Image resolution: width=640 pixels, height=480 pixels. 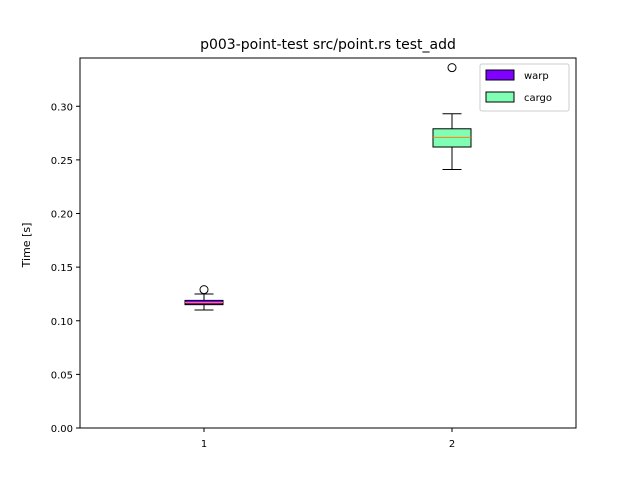 I want to click on legend-label: cargo, so click(x=538, y=98).